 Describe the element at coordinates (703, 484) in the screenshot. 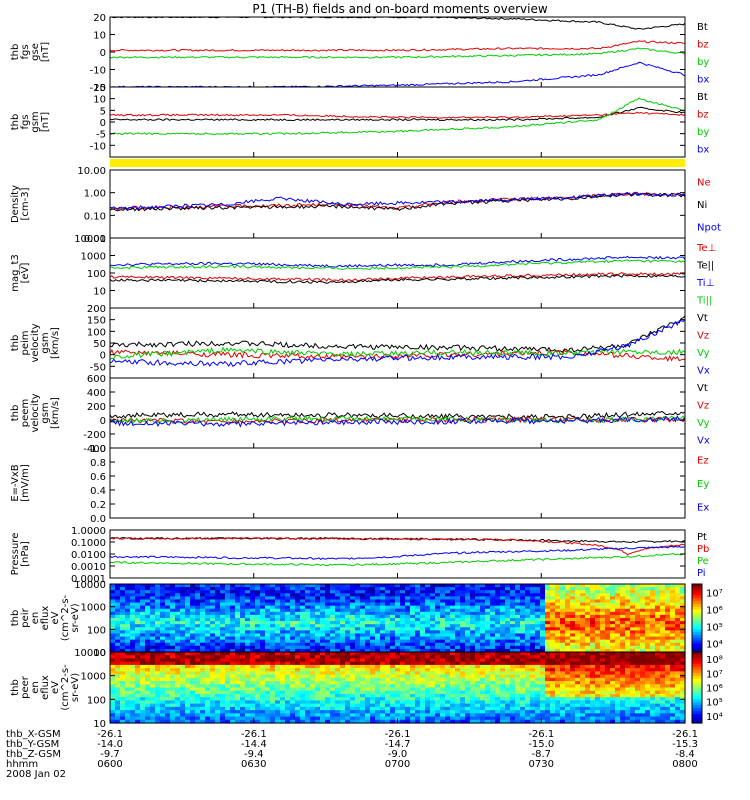

I see `legend-label-Ey: Ey` at that location.